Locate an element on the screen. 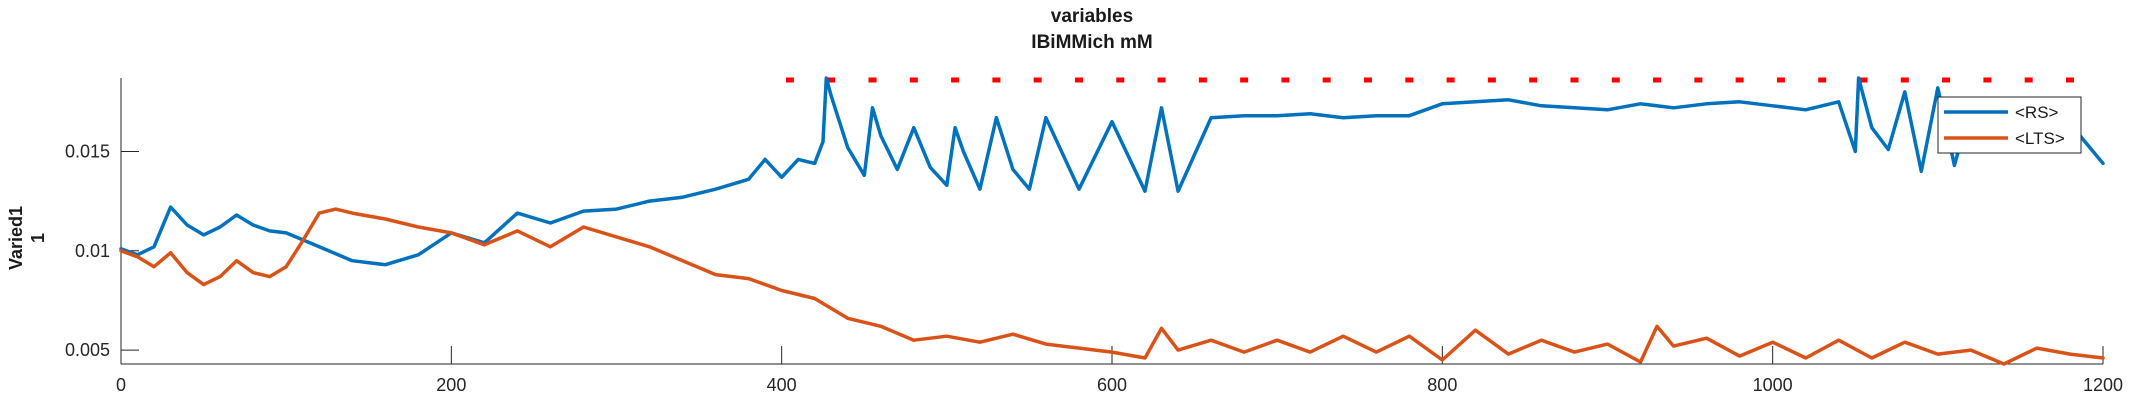  legend: <RS> <LTS> is located at coordinates (2009, 125).